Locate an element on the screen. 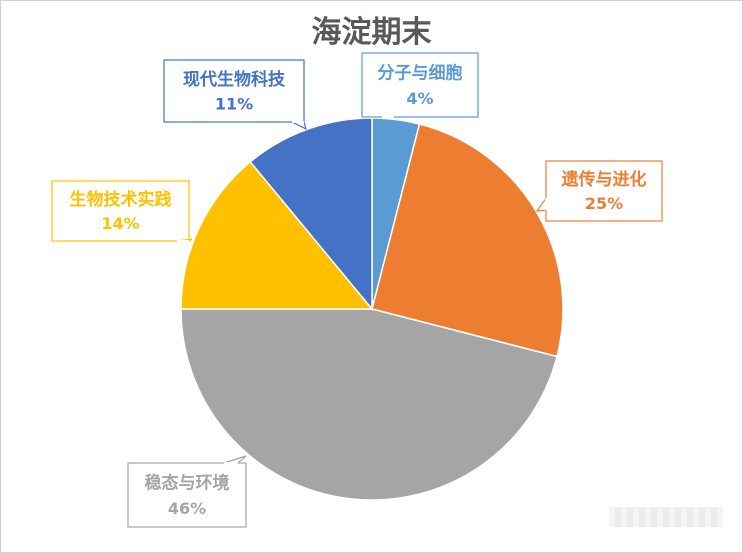  slice-label: 遗传与进化 is located at coordinates (604, 179).